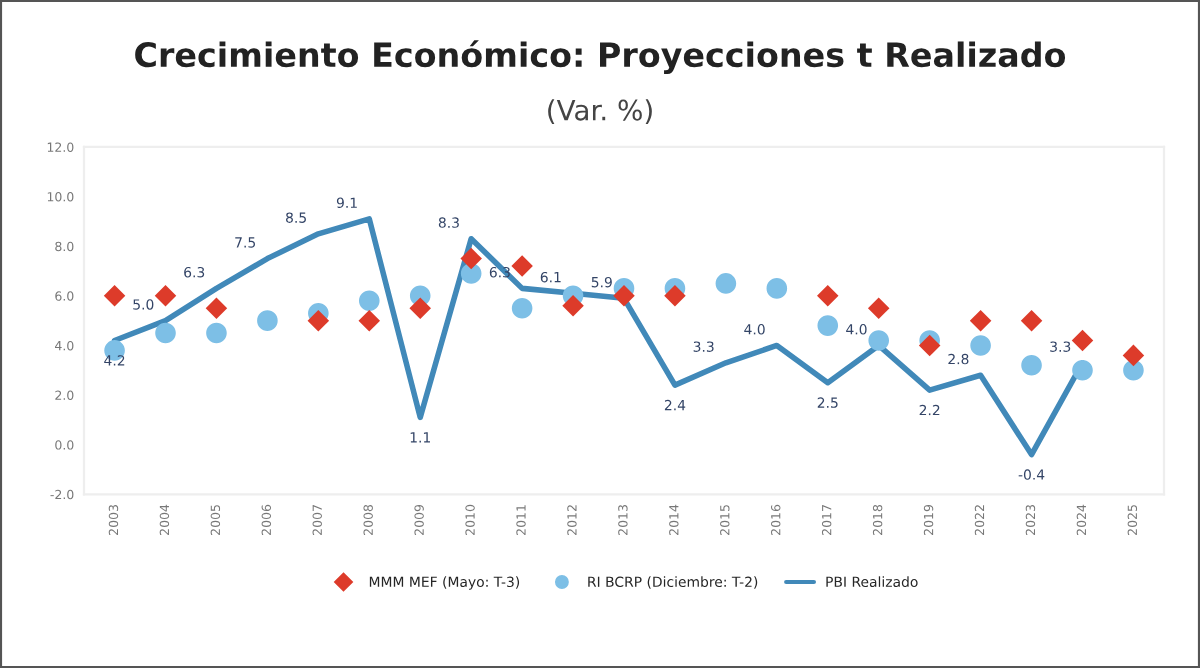 The width and height of the screenshot is (1200, 668). What do you see at coordinates (600, 57) in the screenshot?
I see `chart-title: Crecimiento Económico: Proyecciones t Realizado` at bounding box center [600, 57].